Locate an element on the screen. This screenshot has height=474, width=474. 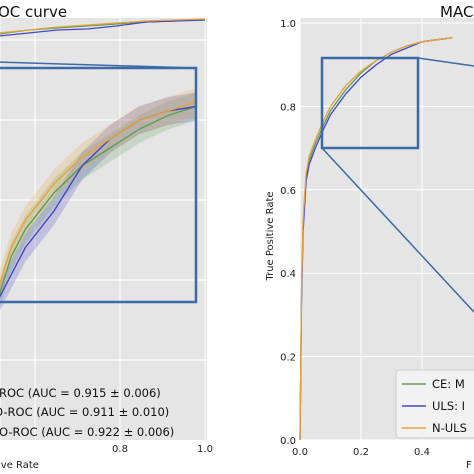
right-ylabel: True Positive Rate is located at coordinates (270, 236).